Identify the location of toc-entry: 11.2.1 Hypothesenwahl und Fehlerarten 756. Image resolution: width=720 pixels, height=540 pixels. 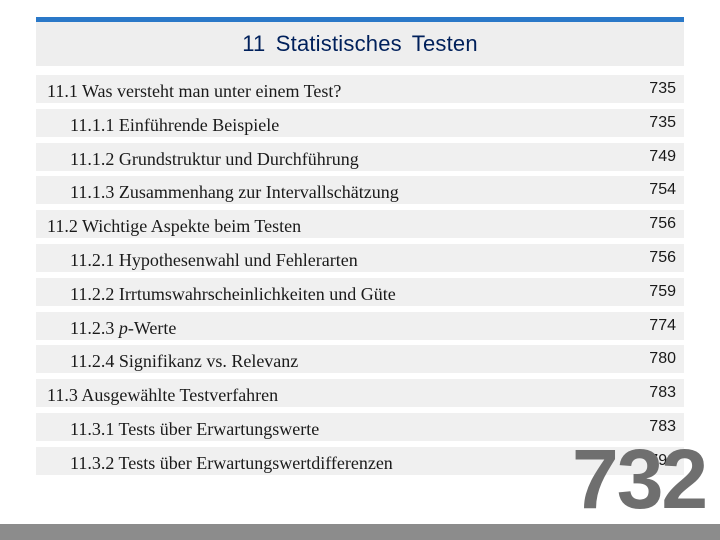
(360, 257).